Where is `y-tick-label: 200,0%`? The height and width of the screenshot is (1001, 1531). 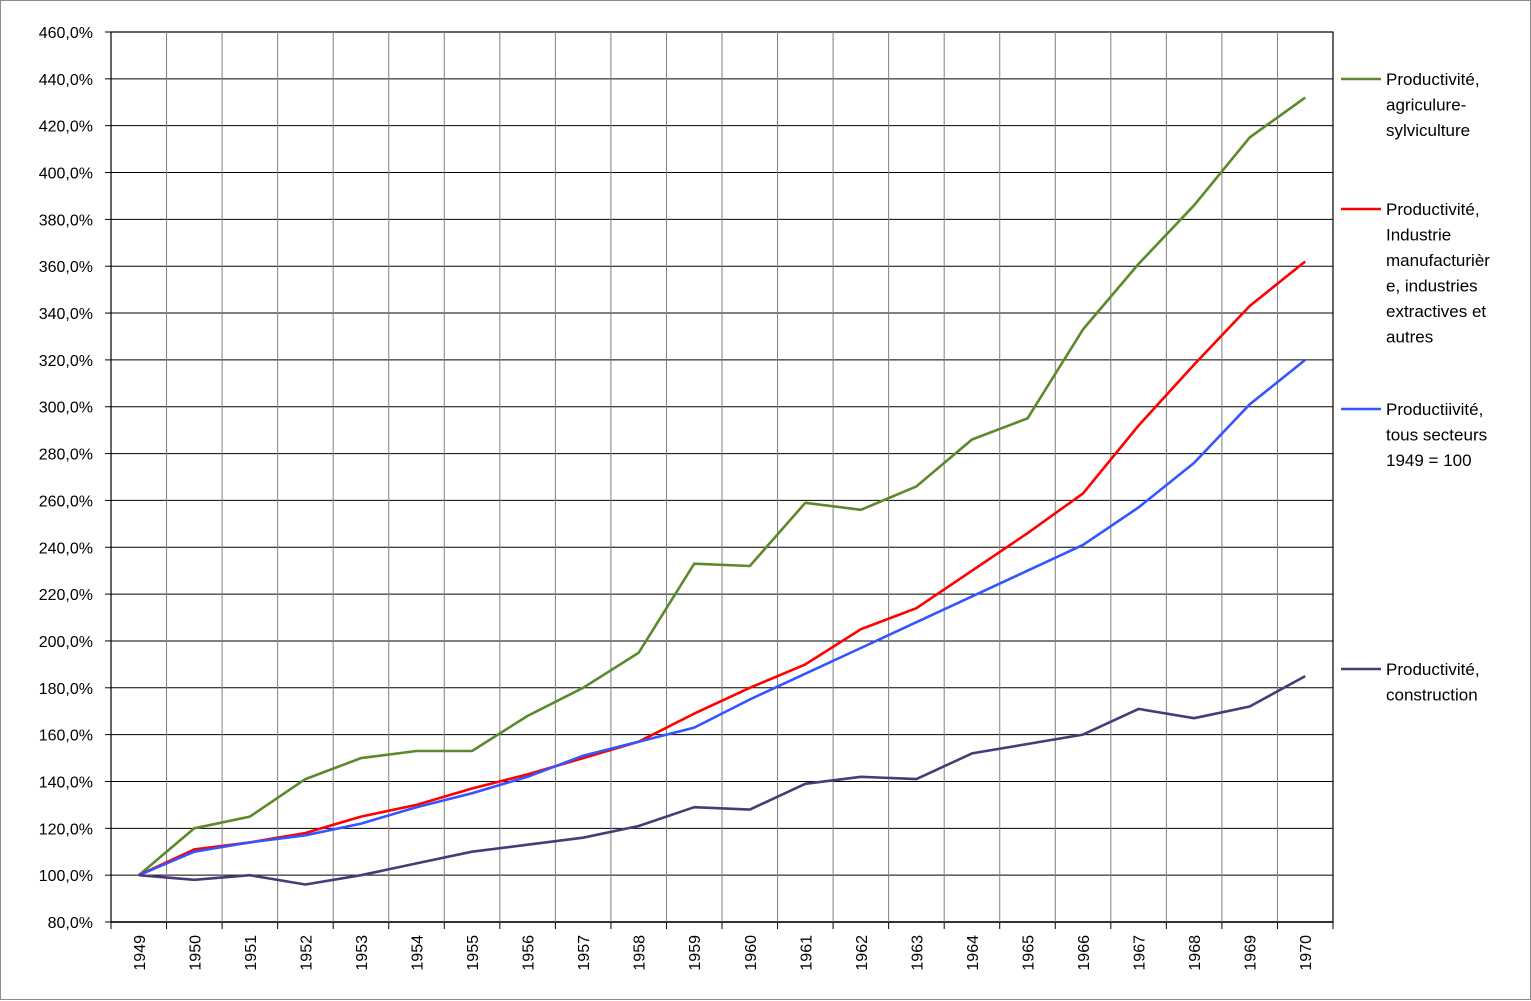 y-tick-label: 200,0% is located at coordinates (66, 642).